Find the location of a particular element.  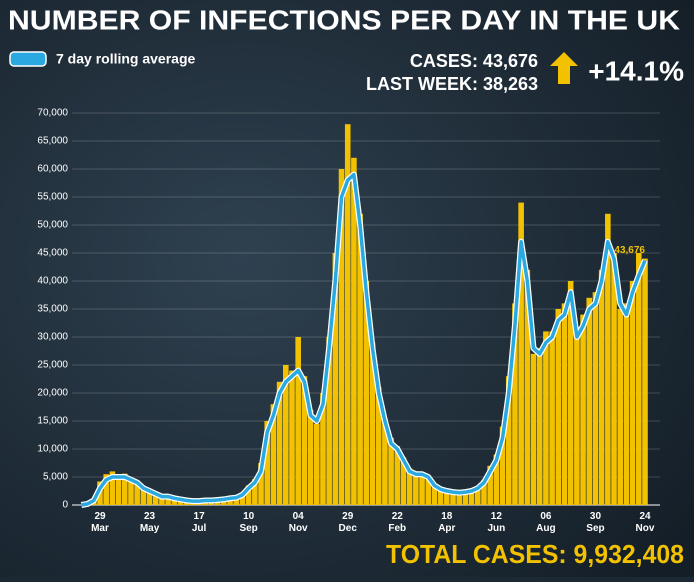

y-tick-label: 5,000 is located at coordinates (55, 477).